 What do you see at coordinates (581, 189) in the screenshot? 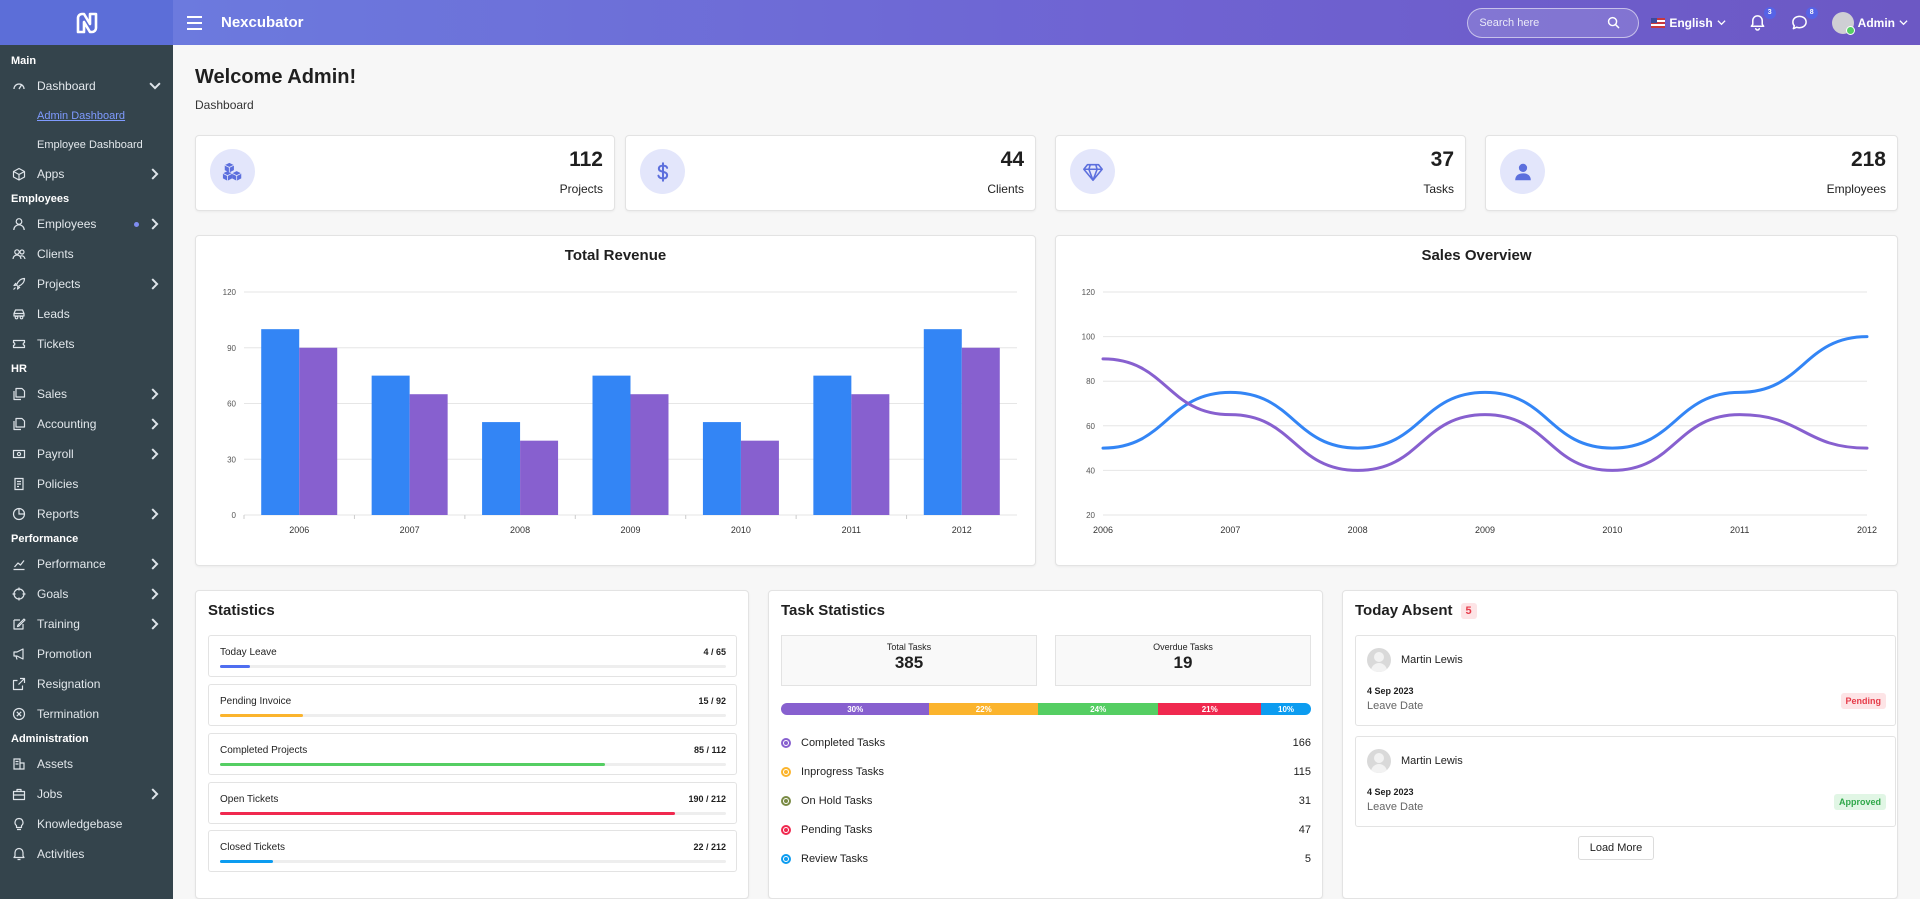
I see `stat-label: Projects` at bounding box center [581, 189].